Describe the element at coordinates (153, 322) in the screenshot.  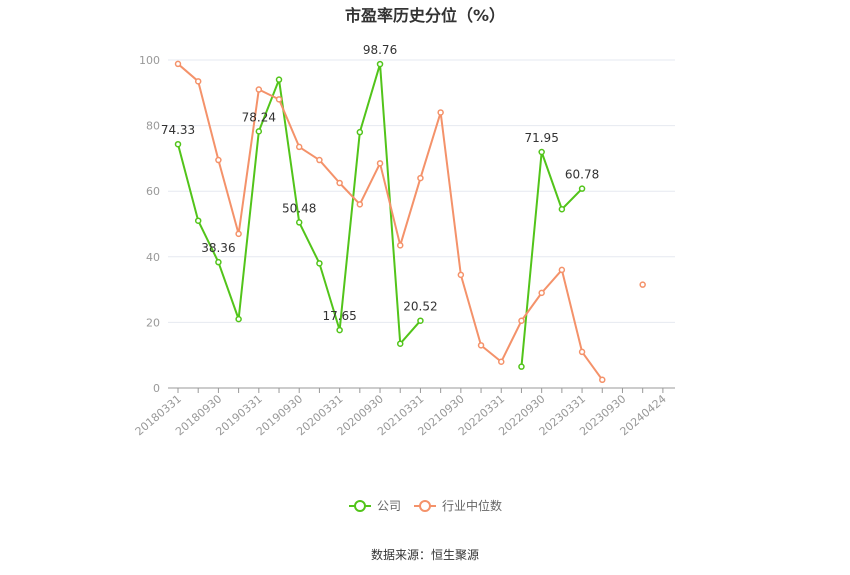
I see `y-tick-label: 20` at that location.